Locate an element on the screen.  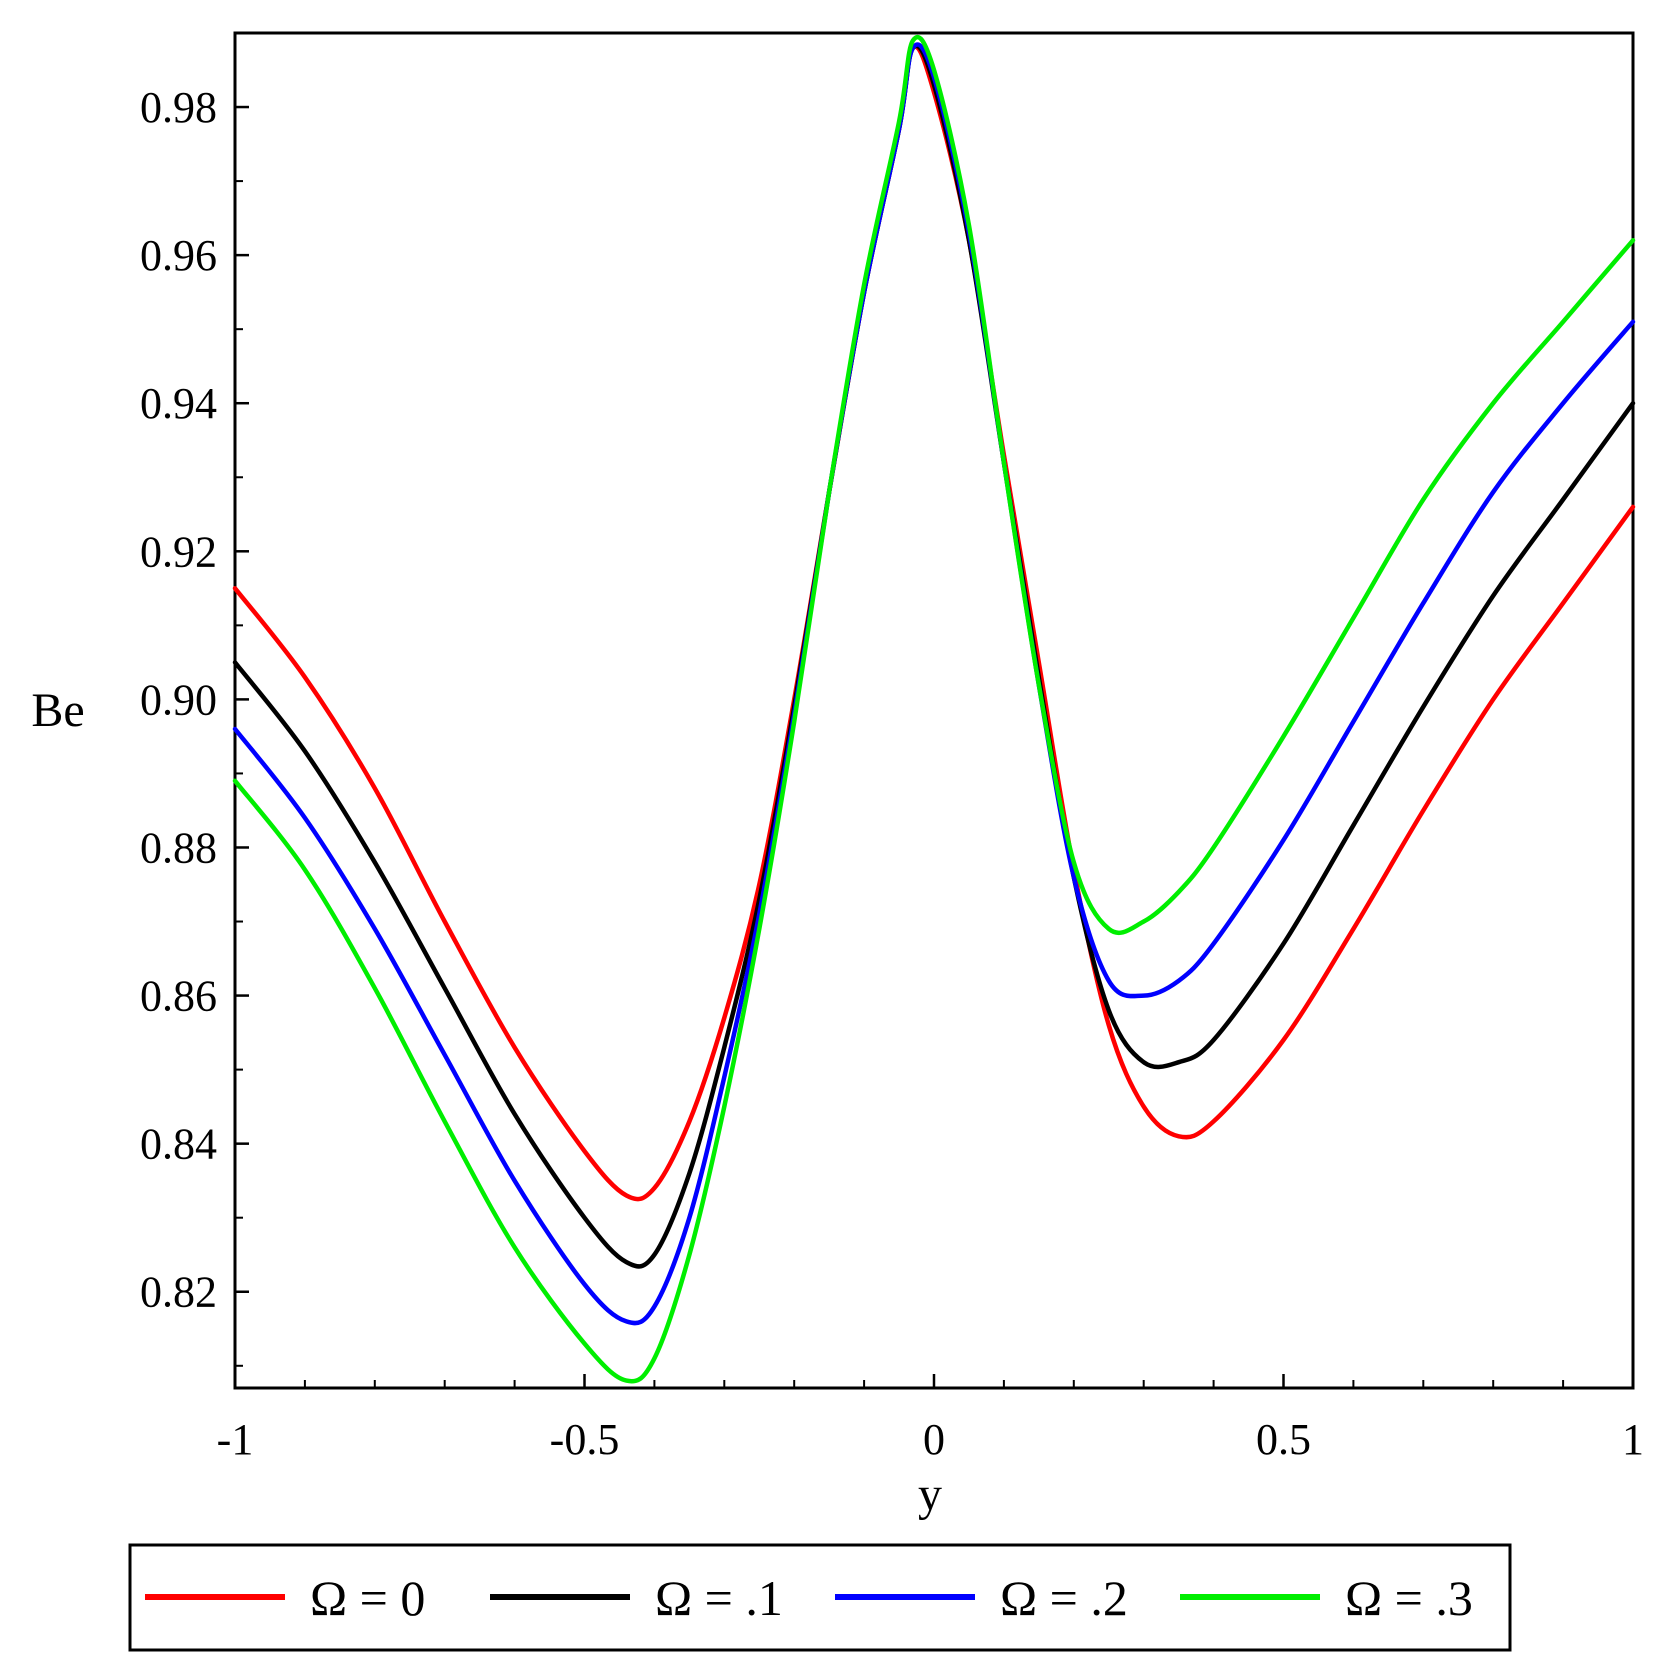
y-tick-label: 0.82 is located at coordinates (178, 1292).